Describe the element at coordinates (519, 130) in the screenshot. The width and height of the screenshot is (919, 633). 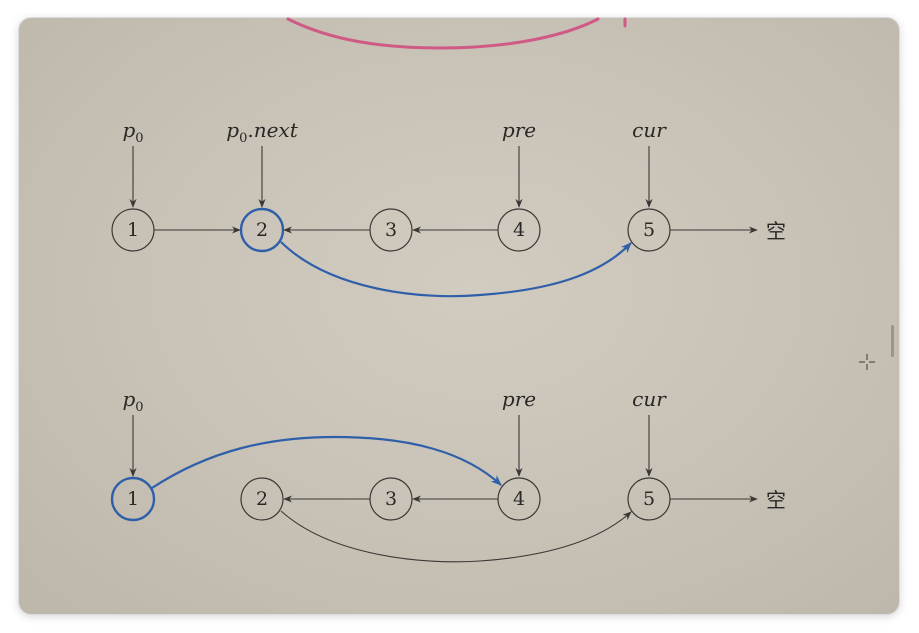
I see `pointer-pre-label: pre` at that location.